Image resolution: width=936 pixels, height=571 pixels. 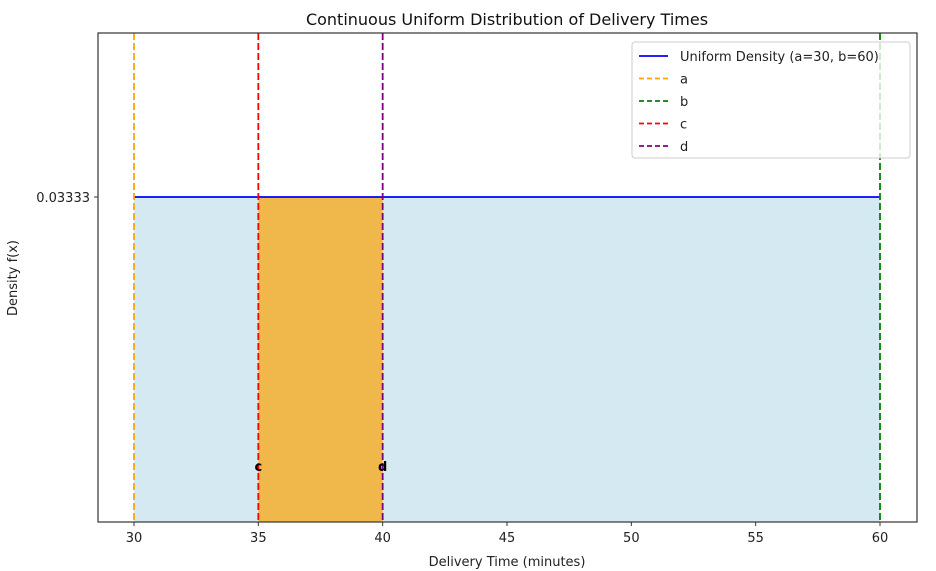 I want to click on probability-region-fill, so click(x=320, y=359).